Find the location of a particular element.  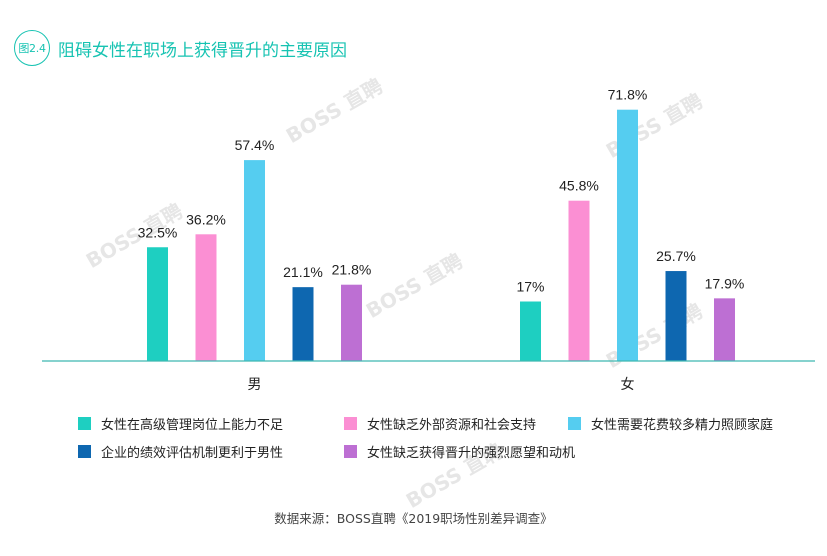

data-label-1-0: 17% is located at coordinates (530, 287).